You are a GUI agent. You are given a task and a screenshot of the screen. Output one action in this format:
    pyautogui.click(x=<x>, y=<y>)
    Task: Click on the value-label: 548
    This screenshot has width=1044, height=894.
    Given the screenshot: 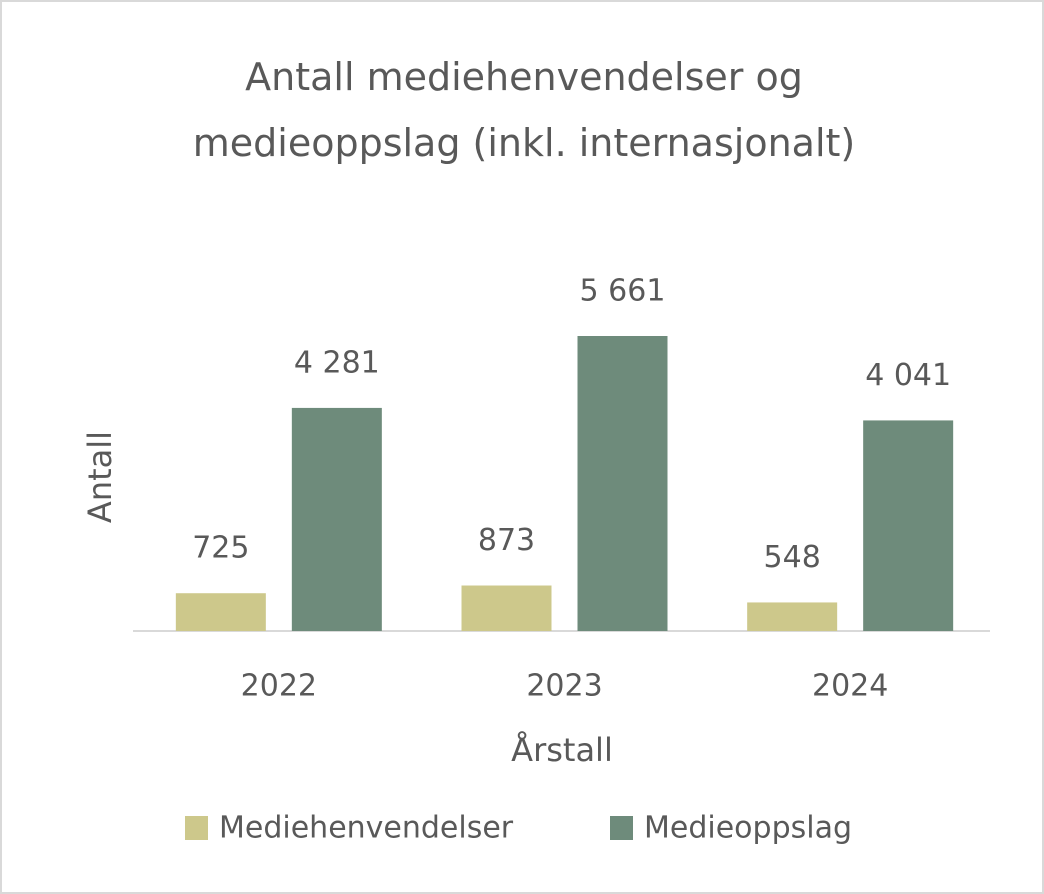 What is the action you would take?
    pyautogui.click(x=792, y=557)
    